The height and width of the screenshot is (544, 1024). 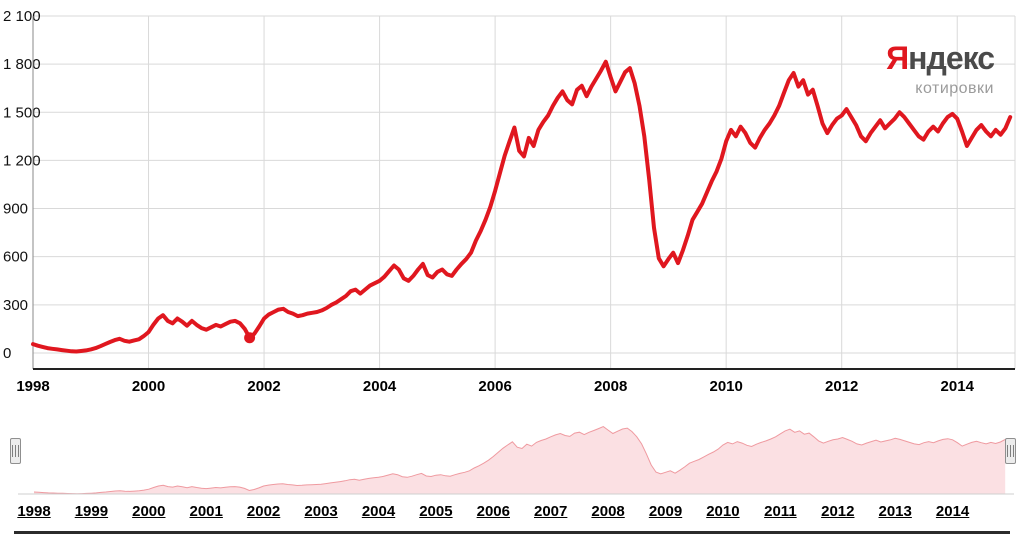 What do you see at coordinates (380, 386) in the screenshot?
I see `x-axis-label: 2004` at bounding box center [380, 386].